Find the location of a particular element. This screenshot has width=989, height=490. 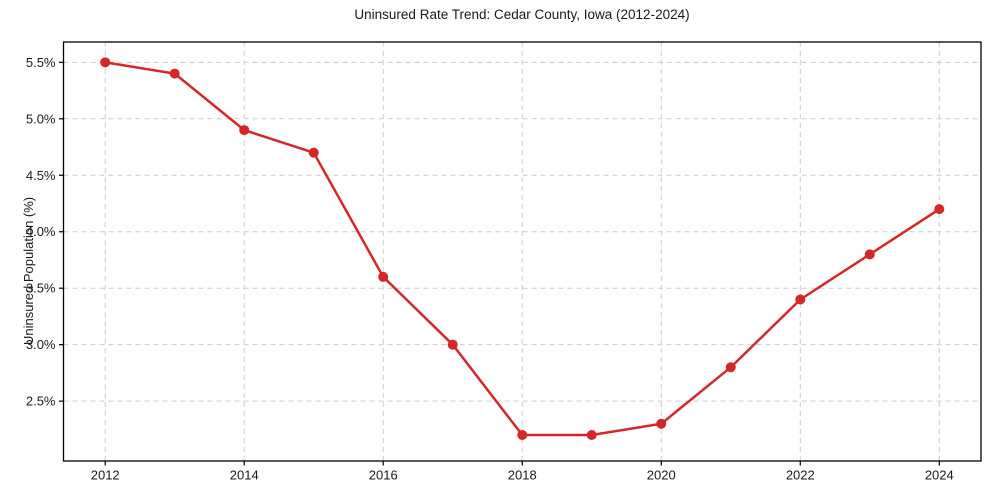

x-tick-label: 2018 is located at coordinates (522, 475).